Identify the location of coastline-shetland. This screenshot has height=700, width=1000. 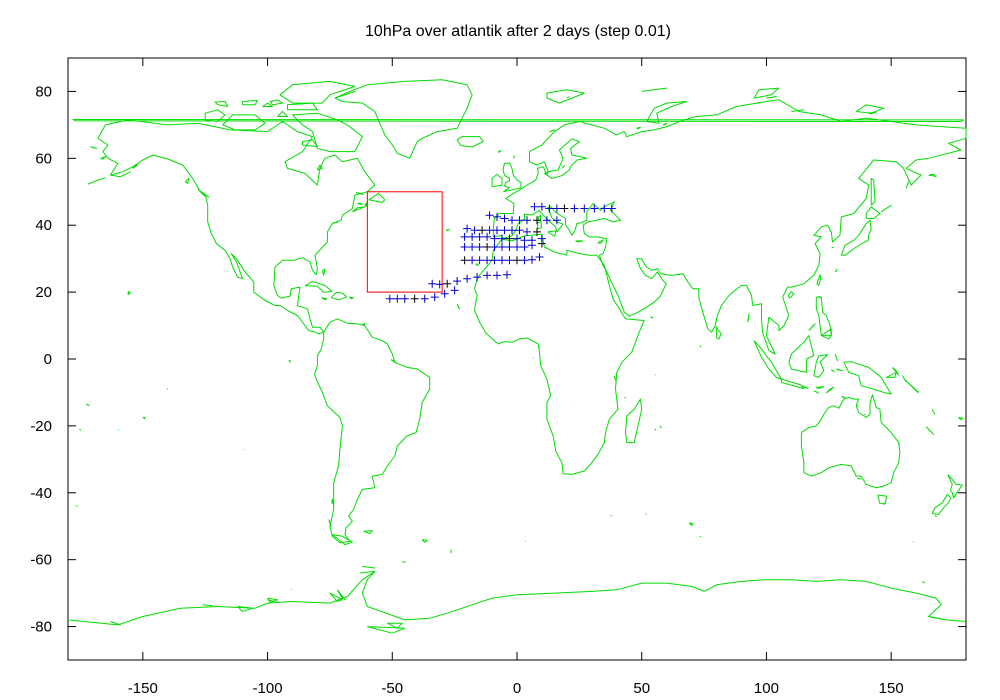
(513, 157).